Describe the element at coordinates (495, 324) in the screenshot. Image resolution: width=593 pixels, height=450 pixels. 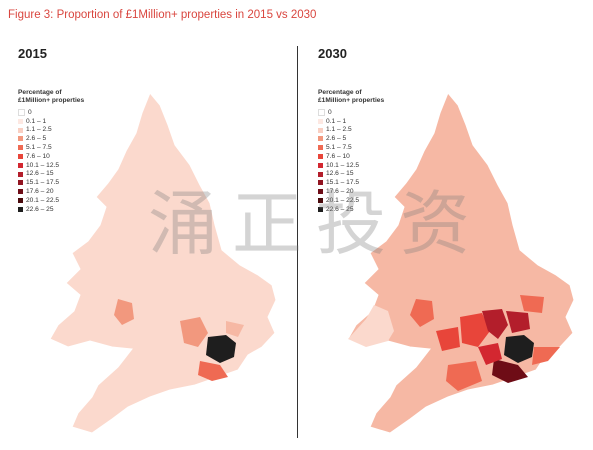
I see `region-bucks-2030` at that location.